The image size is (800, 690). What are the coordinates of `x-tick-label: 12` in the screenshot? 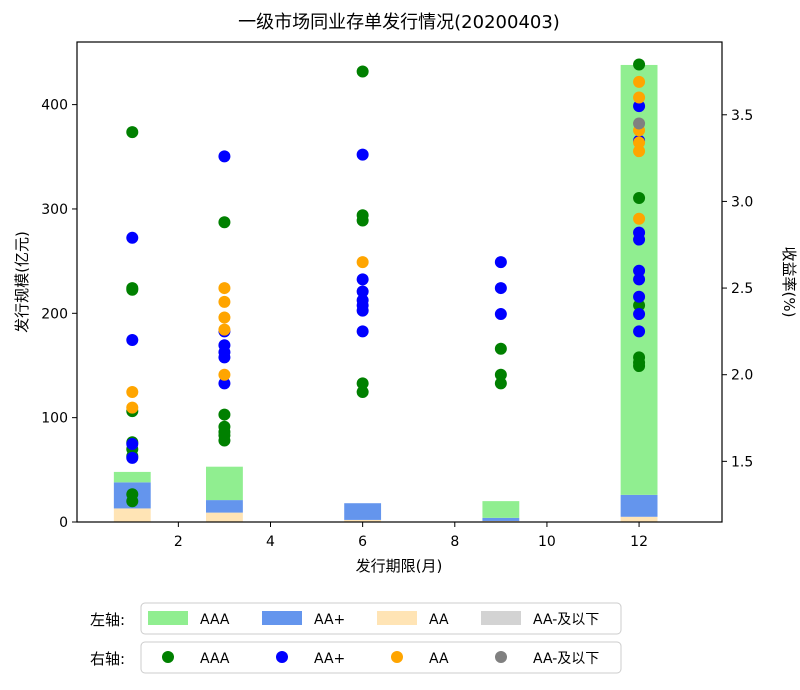 It's located at (639, 542).